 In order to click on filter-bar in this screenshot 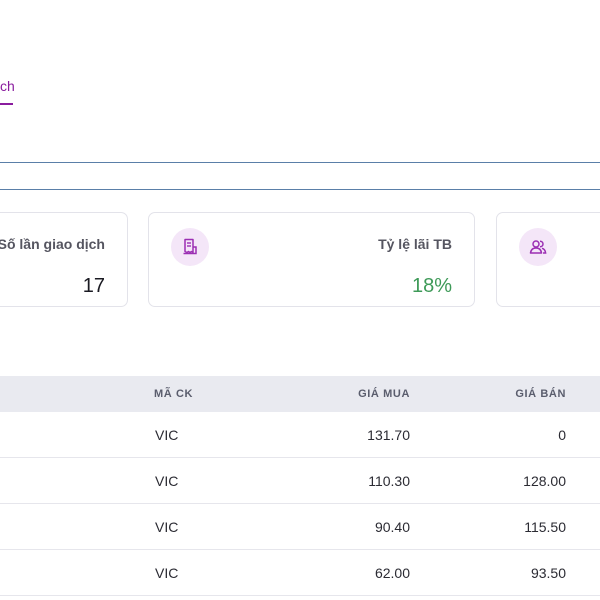, I will do `click(300, 176)`.